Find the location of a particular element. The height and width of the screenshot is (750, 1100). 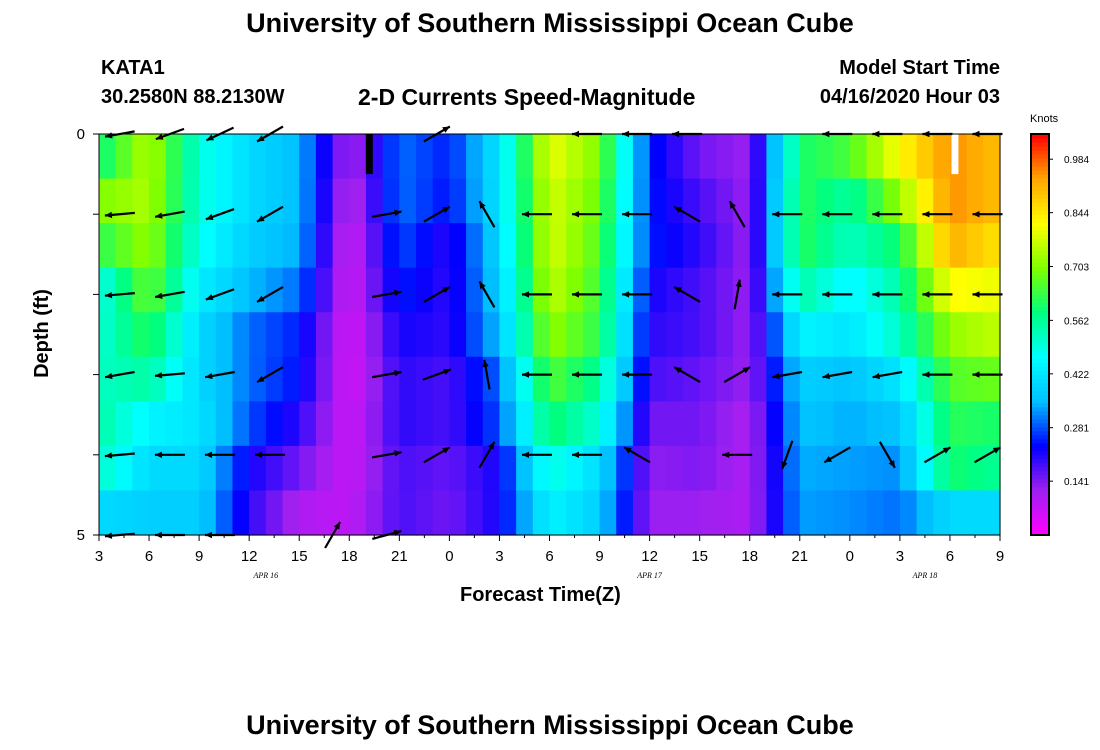

y-axis-label: Depth (ft) is located at coordinates (41, 333).